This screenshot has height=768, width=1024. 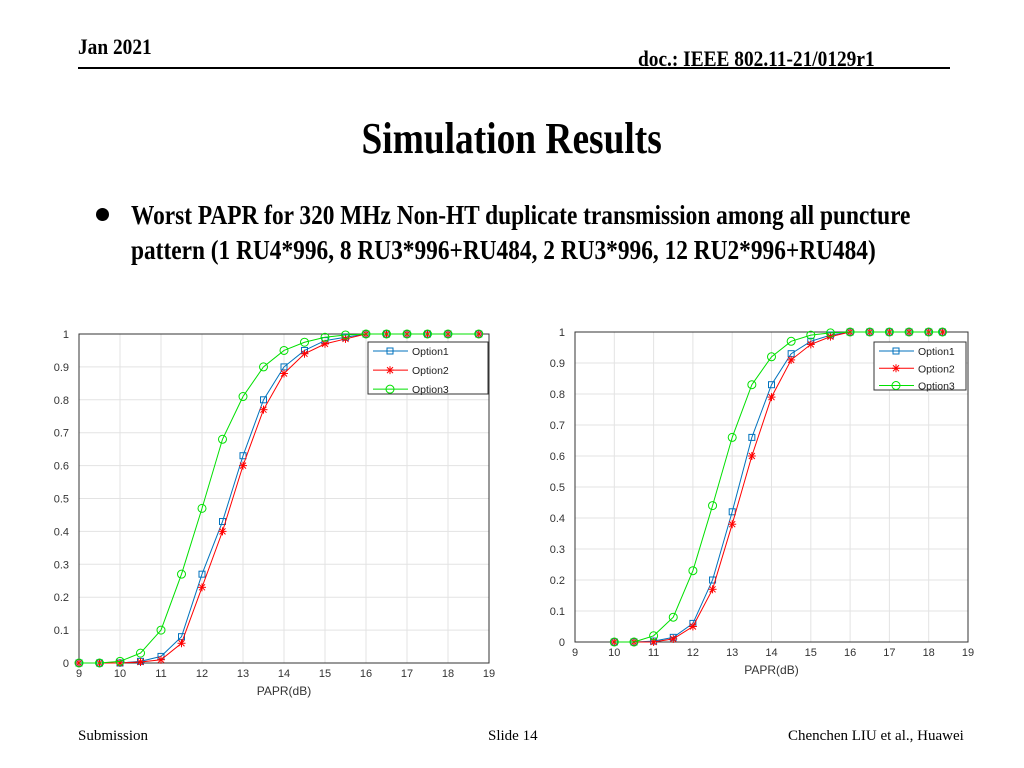 I want to click on x-tick-label: 18, so click(x=929, y=653).